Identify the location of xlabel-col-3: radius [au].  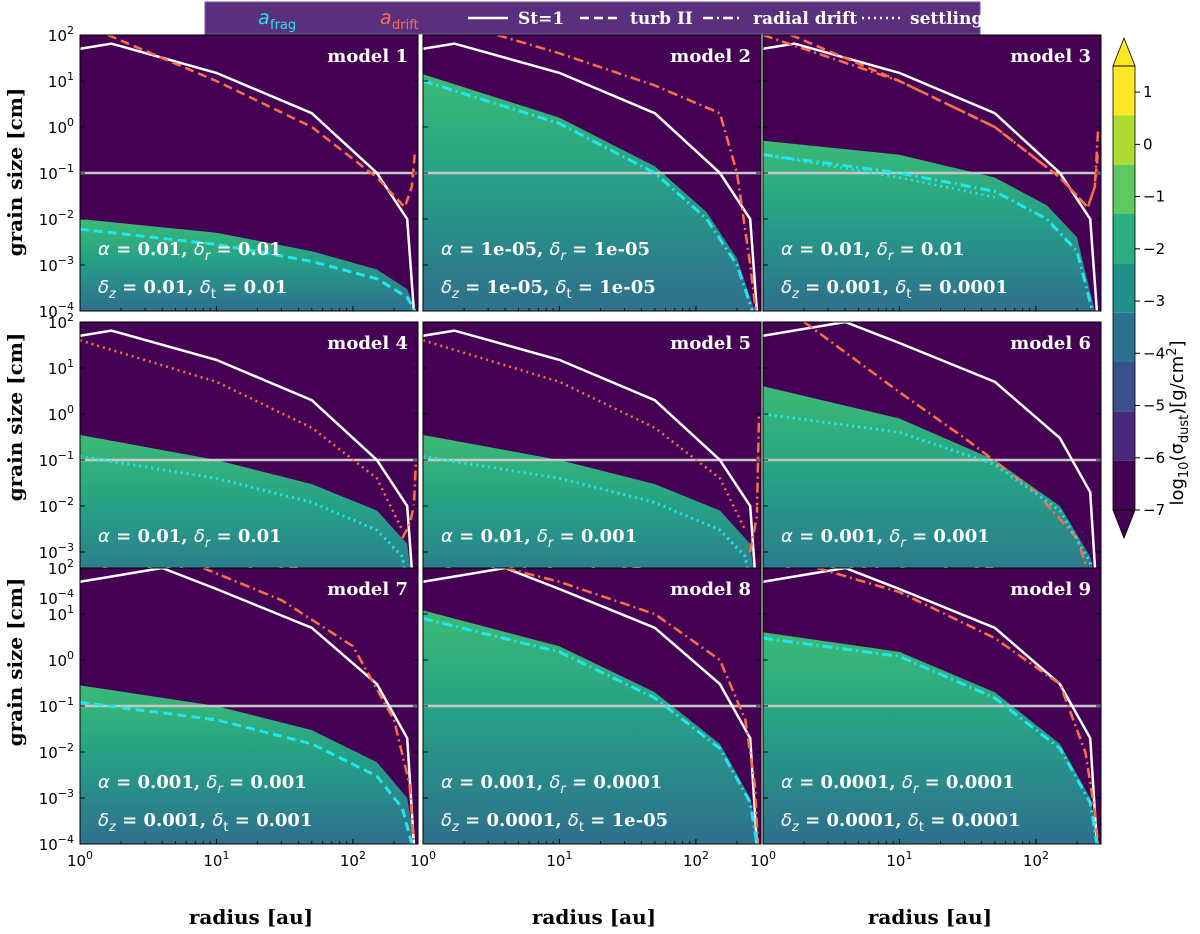
(930, 917).